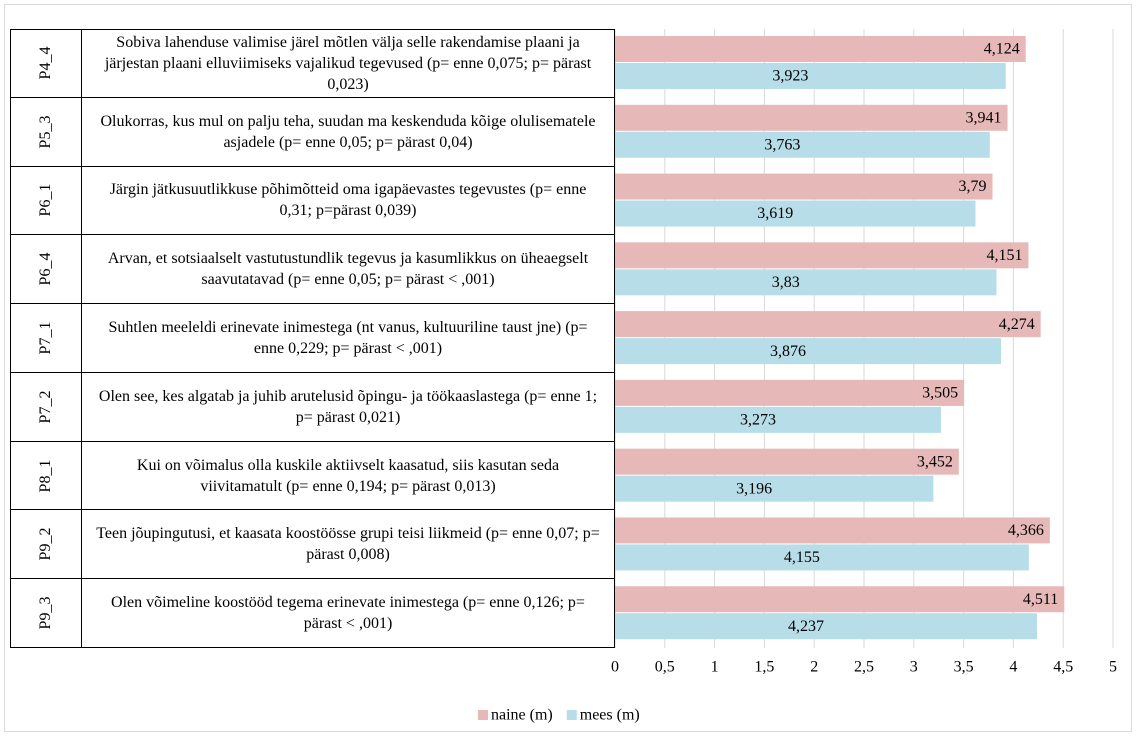 This screenshot has width=1138, height=738. Describe the element at coordinates (610, 715) in the screenshot. I see `legend-label: mees (m)` at that location.